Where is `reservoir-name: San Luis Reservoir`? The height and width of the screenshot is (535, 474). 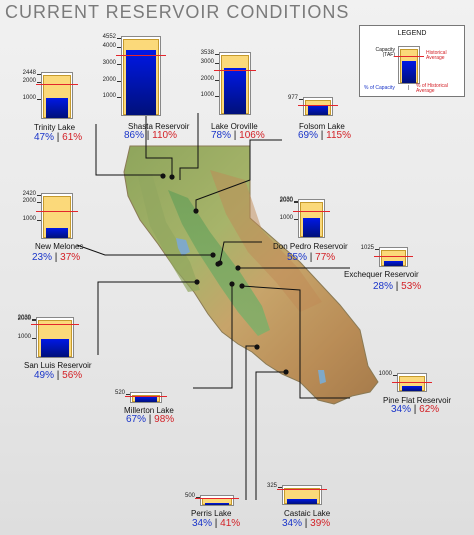
reservoir-name: San Luis Reservoir is located at coordinates (58, 365).